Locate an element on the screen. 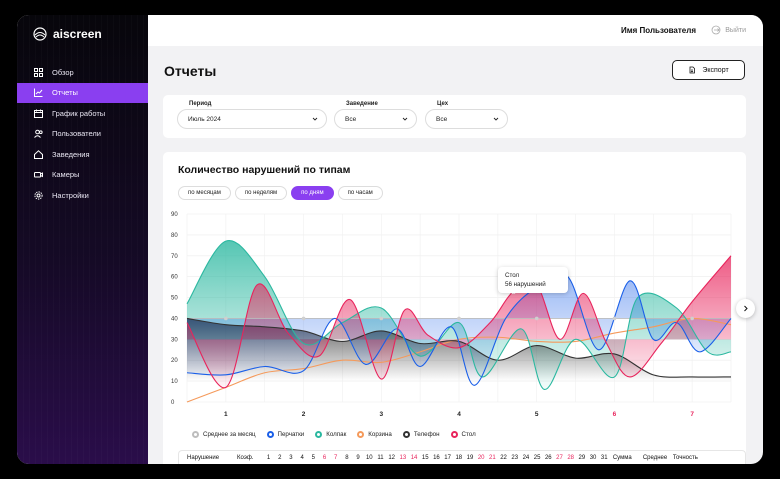  sidebar-item-6: Камеры is located at coordinates (82, 175).